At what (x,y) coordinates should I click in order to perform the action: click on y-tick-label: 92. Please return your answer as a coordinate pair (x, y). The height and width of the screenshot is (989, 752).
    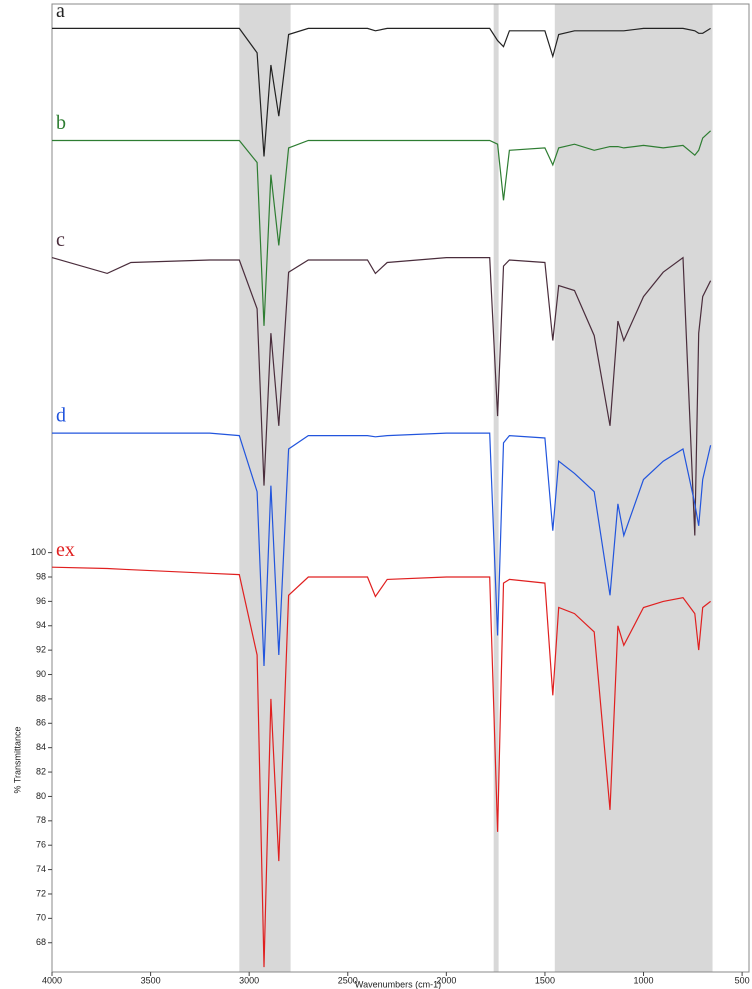
    Looking at the image, I should click on (41, 650).